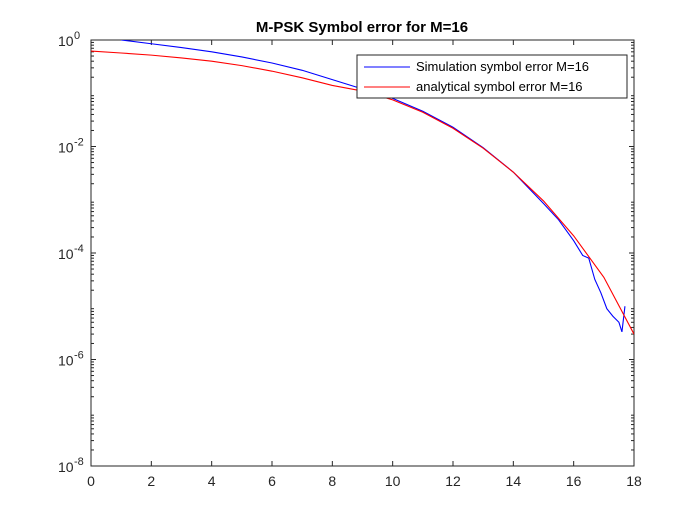  Describe the element at coordinates (364, 481) in the screenshot. I see `x-axis-tick-labels: 0 2 4 6 8 10 12 14 16 18` at that location.